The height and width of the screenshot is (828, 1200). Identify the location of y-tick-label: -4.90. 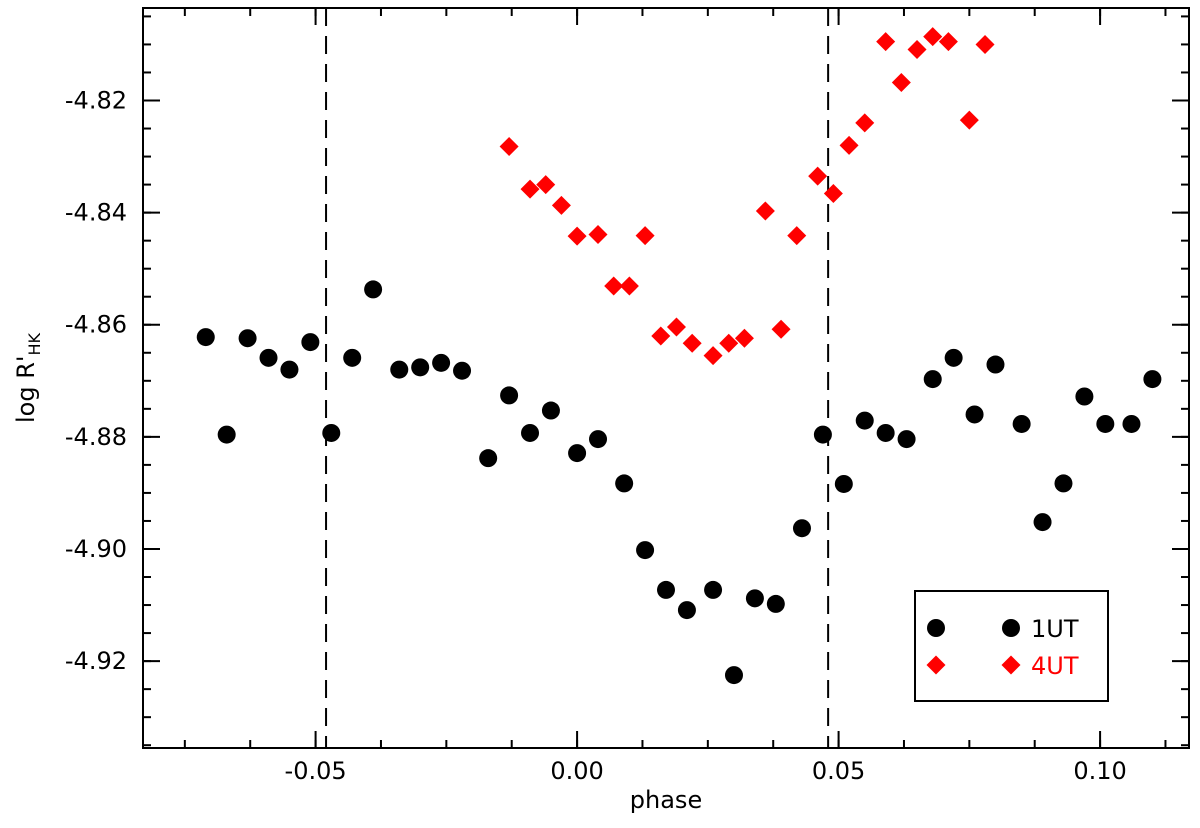
(96, 549).